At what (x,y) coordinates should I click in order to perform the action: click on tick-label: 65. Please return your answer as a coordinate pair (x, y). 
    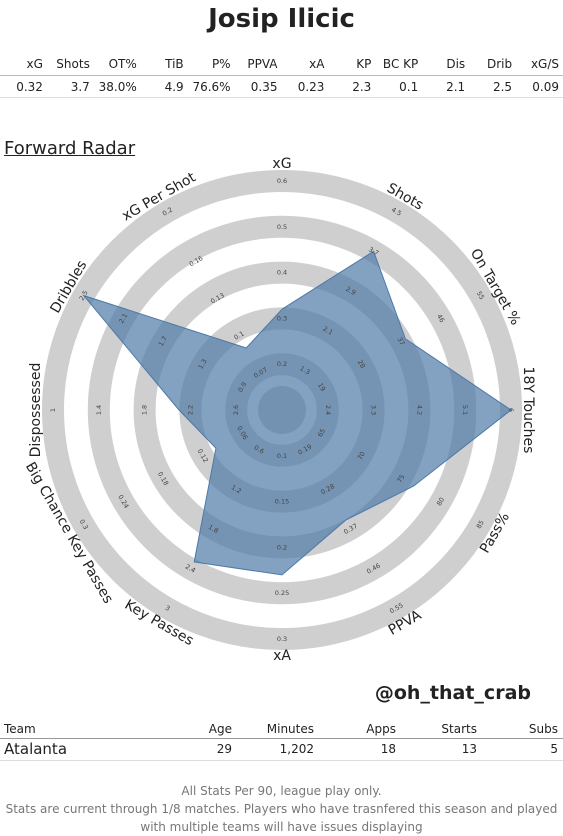
    Looking at the image, I should click on (321, 432).